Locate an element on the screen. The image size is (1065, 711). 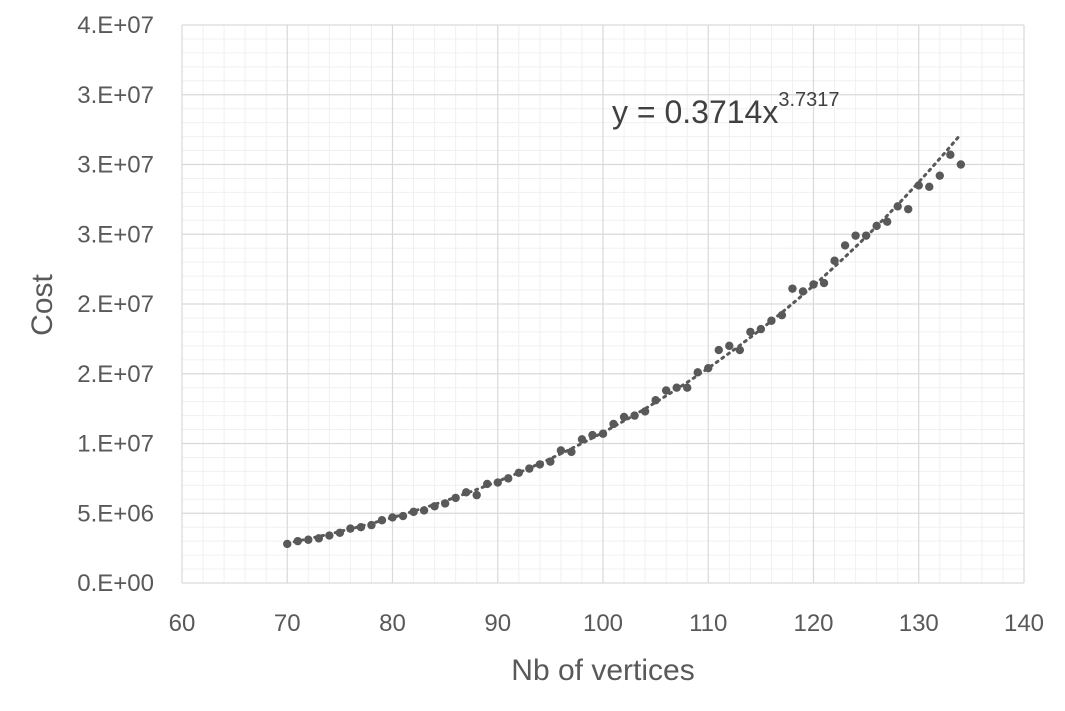
x-tick-label: 130 is located at coordinates (919, 623).